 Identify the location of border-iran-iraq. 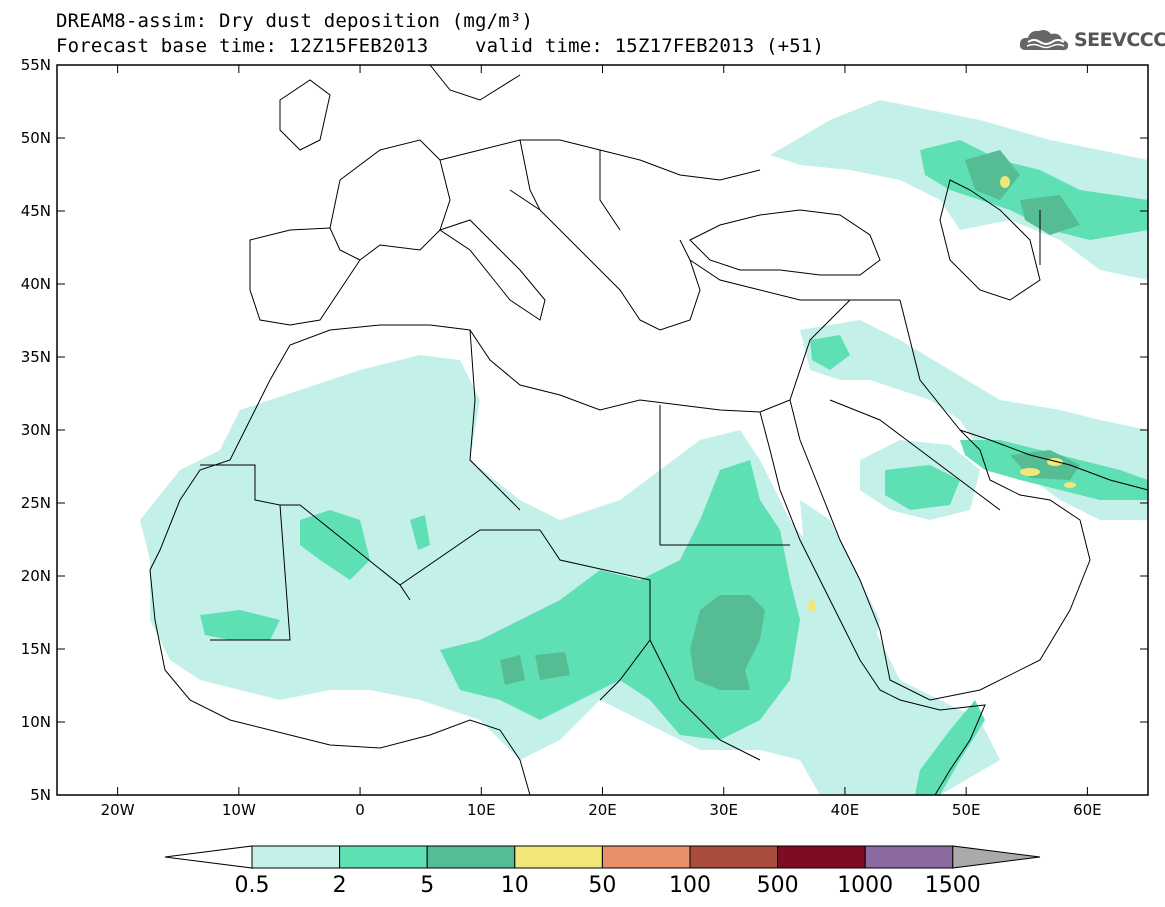
(930, 365).